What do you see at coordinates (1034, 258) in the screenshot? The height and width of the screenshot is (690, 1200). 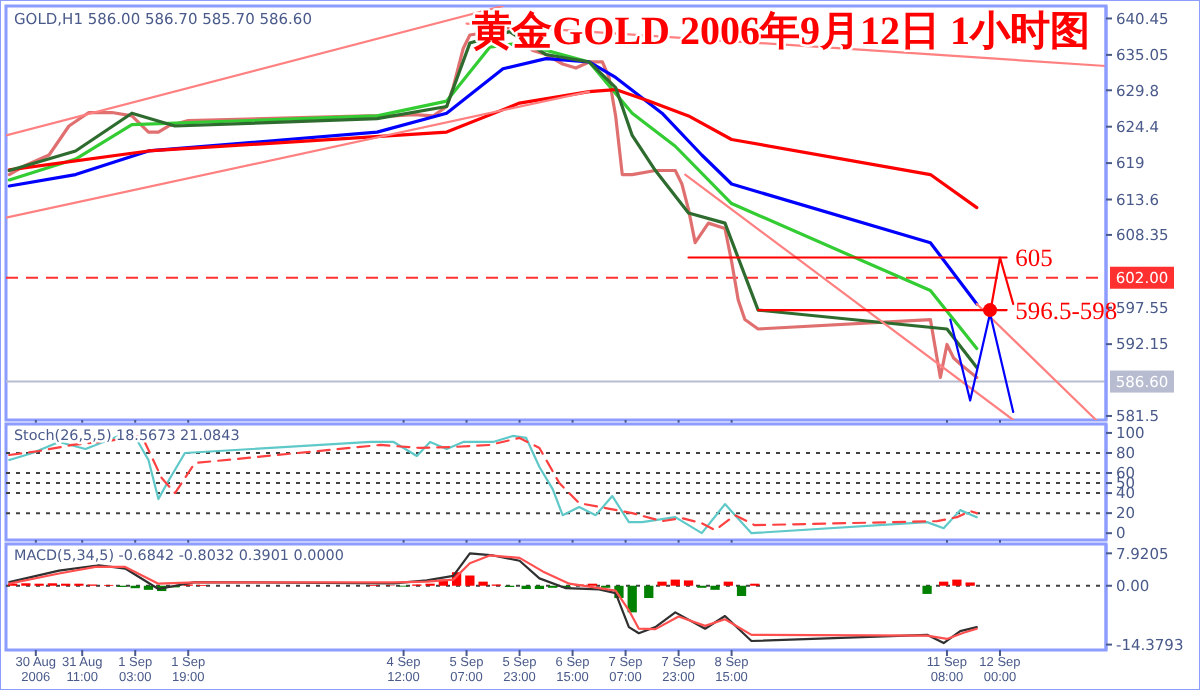 I see `annotation: 605` at bounding box center [1034, 258].